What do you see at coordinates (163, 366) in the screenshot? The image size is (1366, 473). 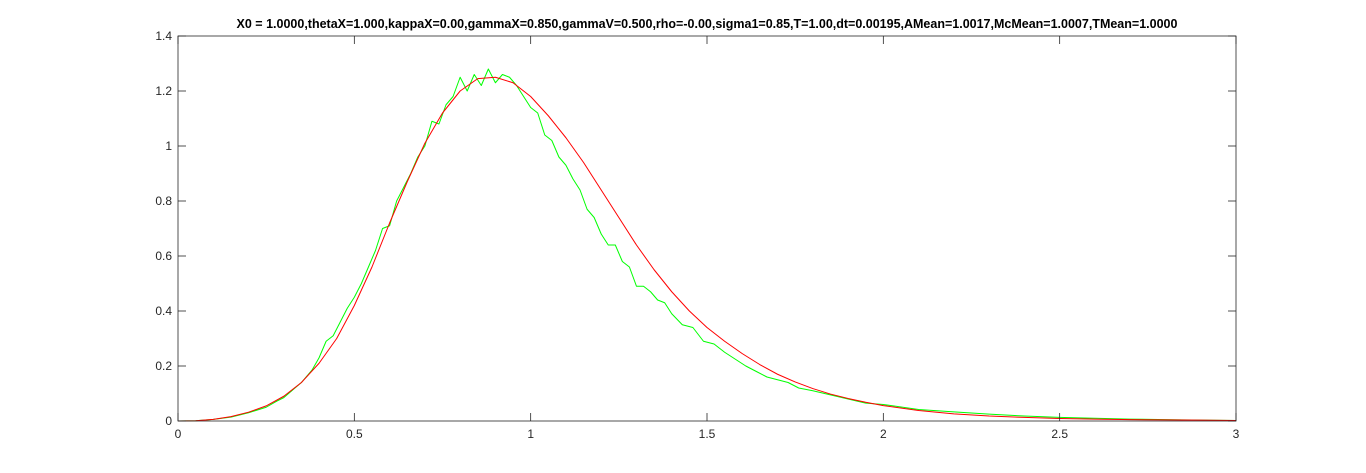 I see `y-tick-label: 0.2` at bounding box center [163, 366].